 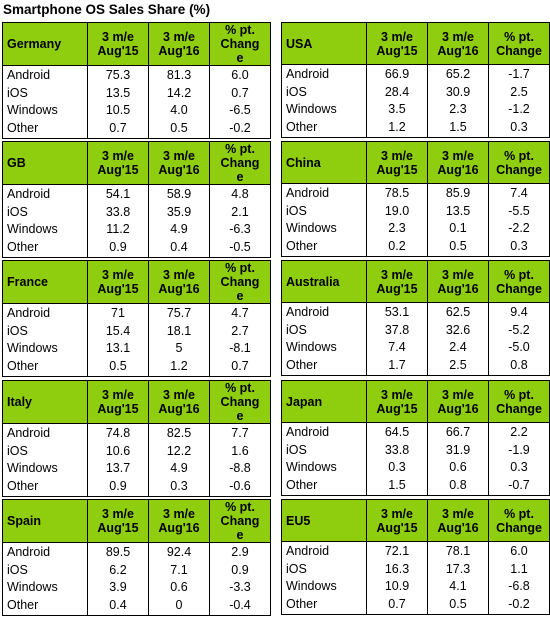 I want to click on aug15-value: 33.8, so click(x=118, y=211).